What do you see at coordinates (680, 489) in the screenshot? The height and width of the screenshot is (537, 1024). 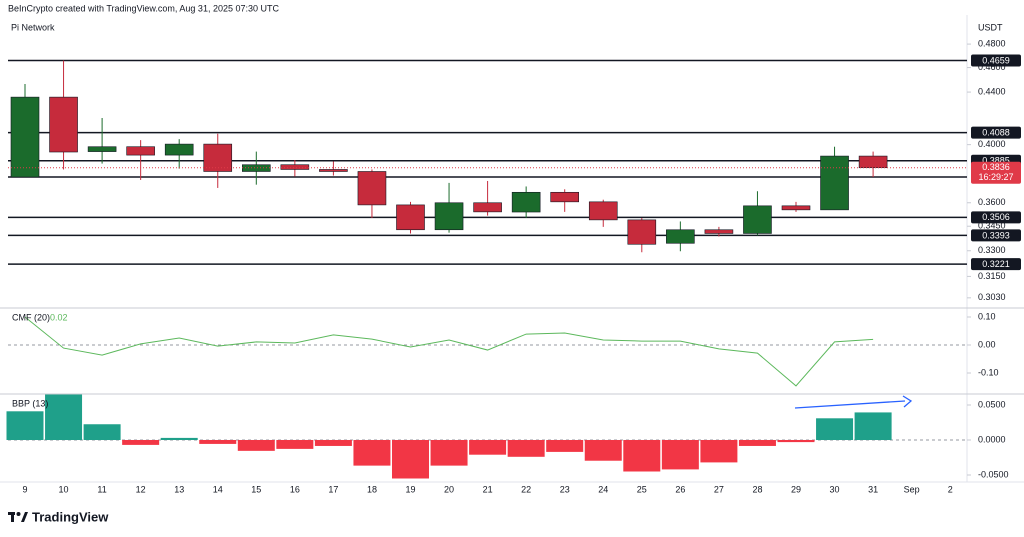 I see `x-tick-label: 26` at bounding box center [680, 489].